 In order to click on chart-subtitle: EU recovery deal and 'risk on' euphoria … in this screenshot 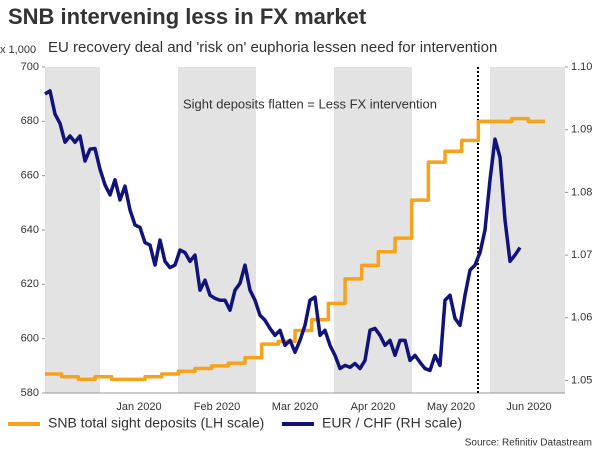, I will do `click(272, 47)`.